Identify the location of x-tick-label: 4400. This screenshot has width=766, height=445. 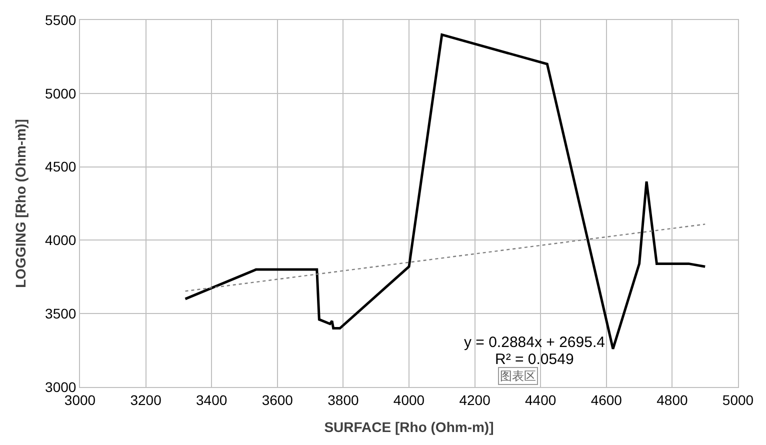
(540, 400).